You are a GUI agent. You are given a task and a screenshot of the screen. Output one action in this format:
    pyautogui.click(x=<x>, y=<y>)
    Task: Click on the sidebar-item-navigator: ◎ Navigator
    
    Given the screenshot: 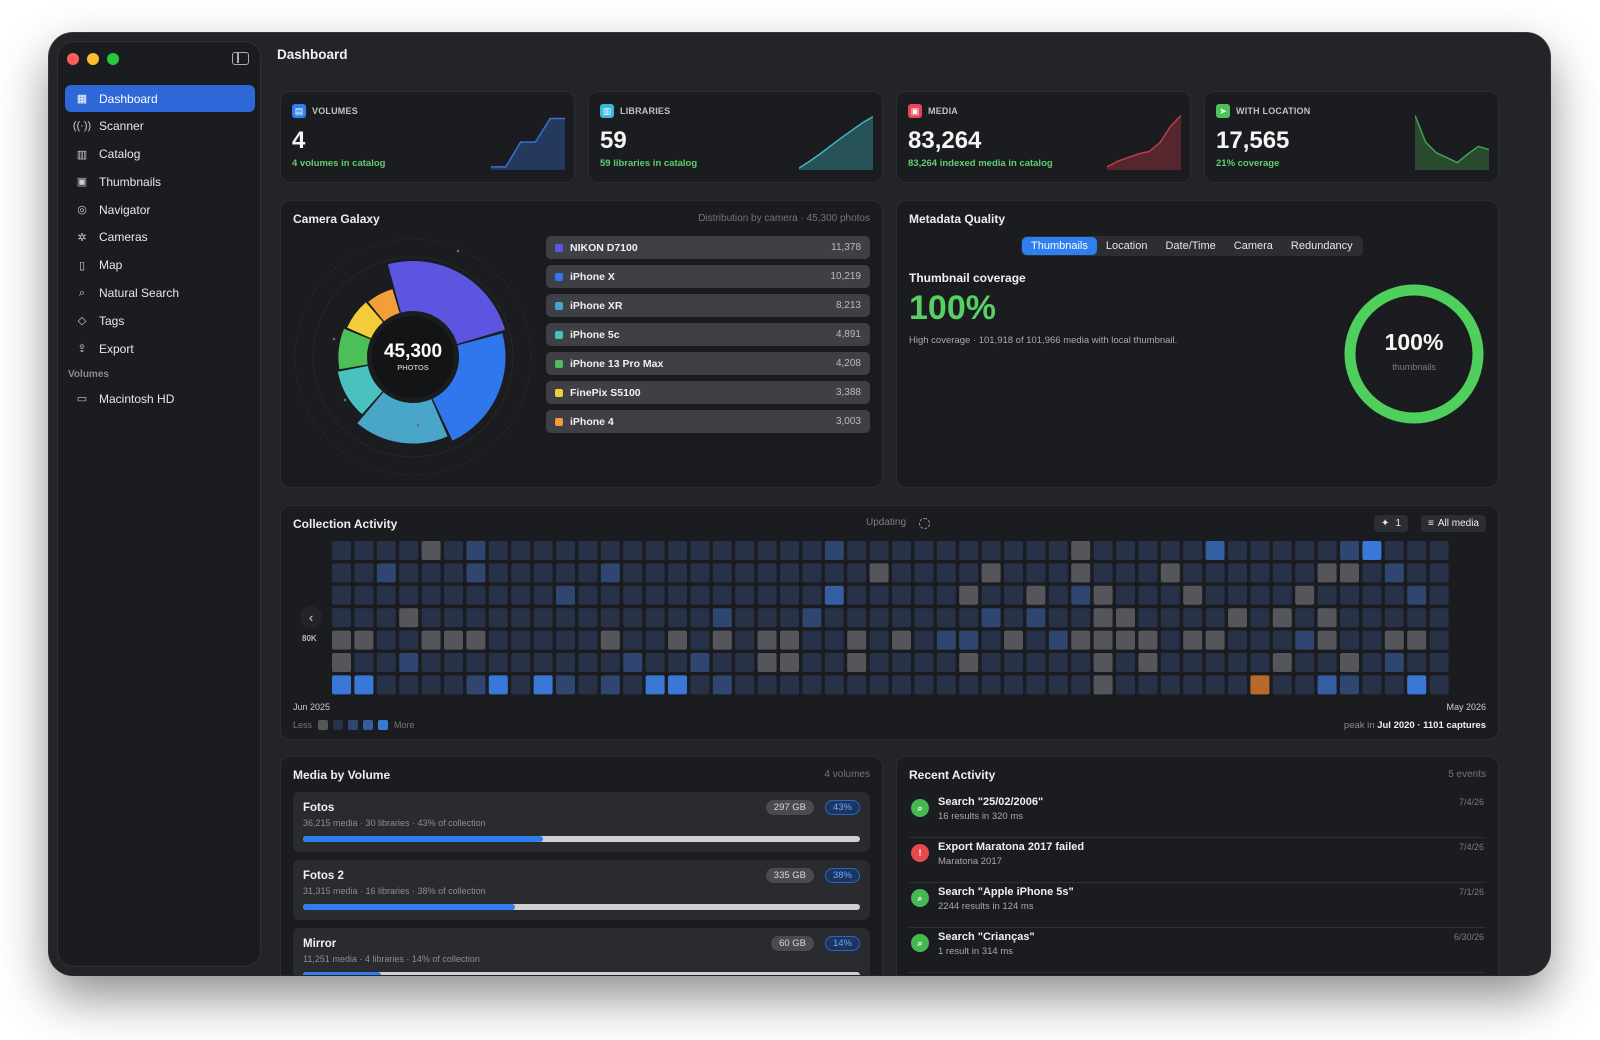 What is the action you would take?
    pyautogui.click(x=160, y=209)
    